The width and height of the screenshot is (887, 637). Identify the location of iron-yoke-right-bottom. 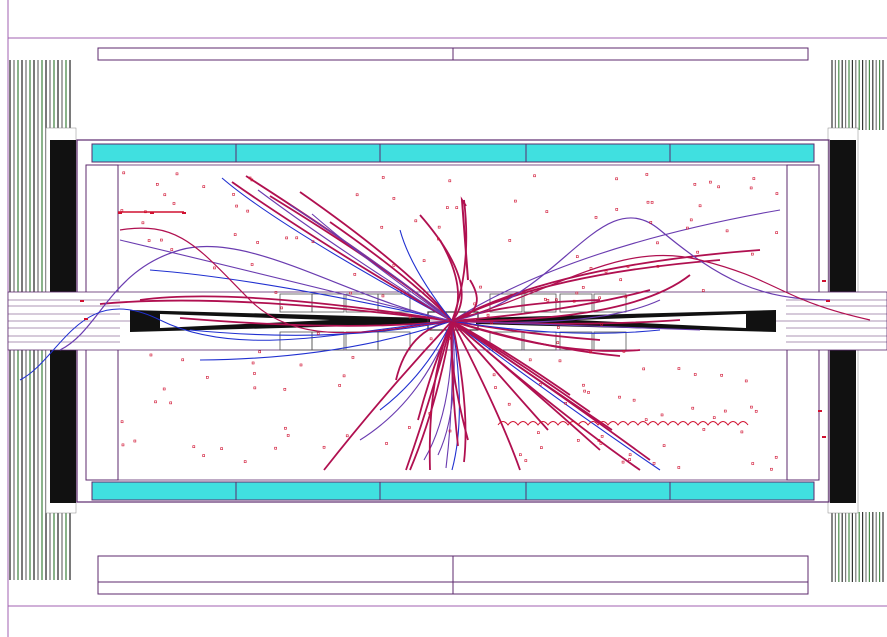
(843, 425).